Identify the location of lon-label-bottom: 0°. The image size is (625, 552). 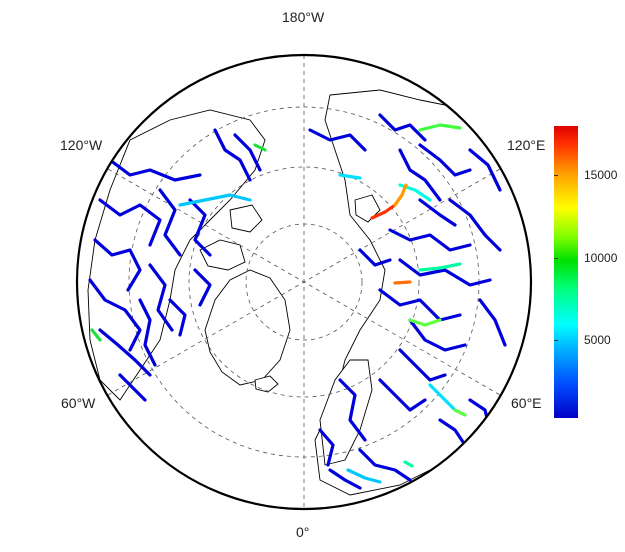
(303, 532).